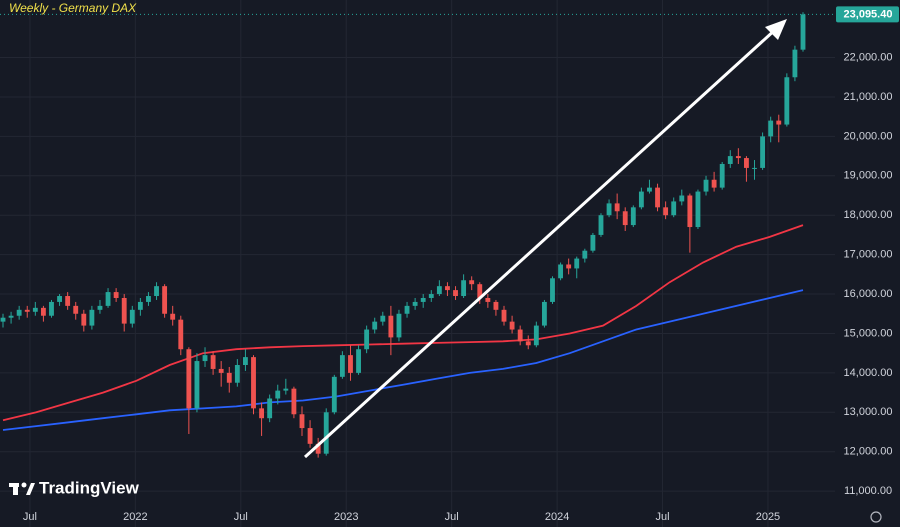  Describe the element at coordinates (876, 517) in the screenshot. I see `settings-icon` at that location.